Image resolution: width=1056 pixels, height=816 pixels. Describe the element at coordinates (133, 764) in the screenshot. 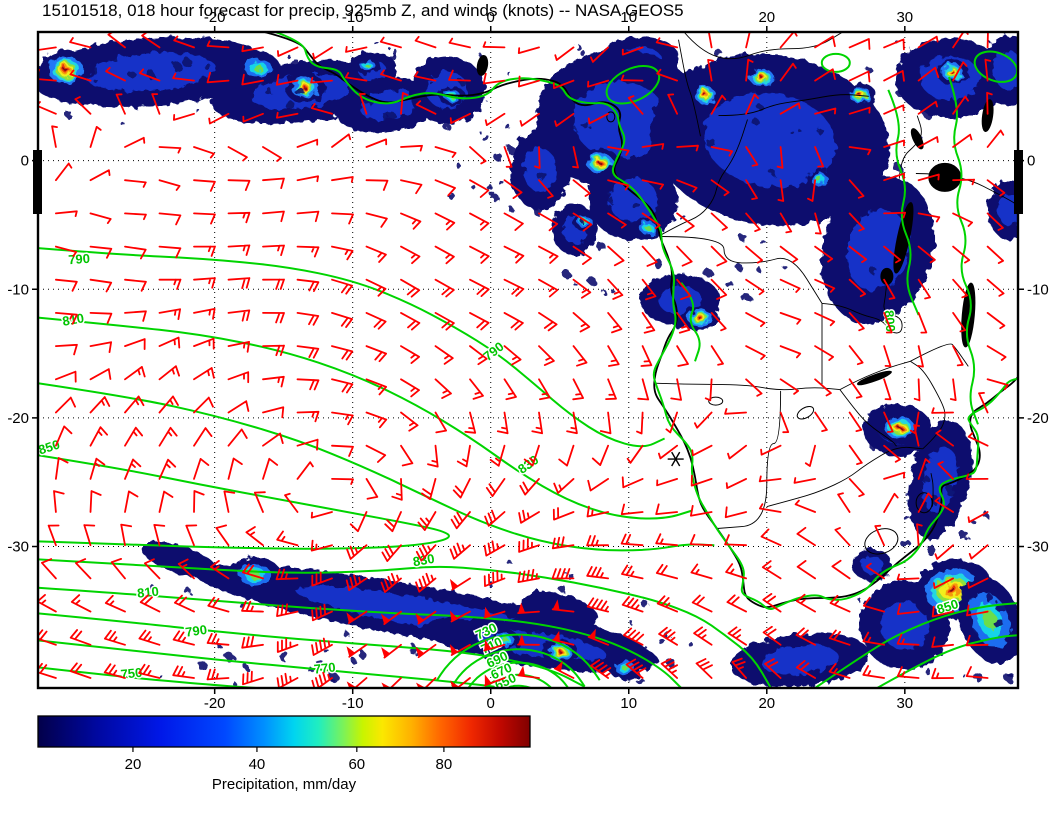

I see `colorbar-tick-label: 20` at that location.